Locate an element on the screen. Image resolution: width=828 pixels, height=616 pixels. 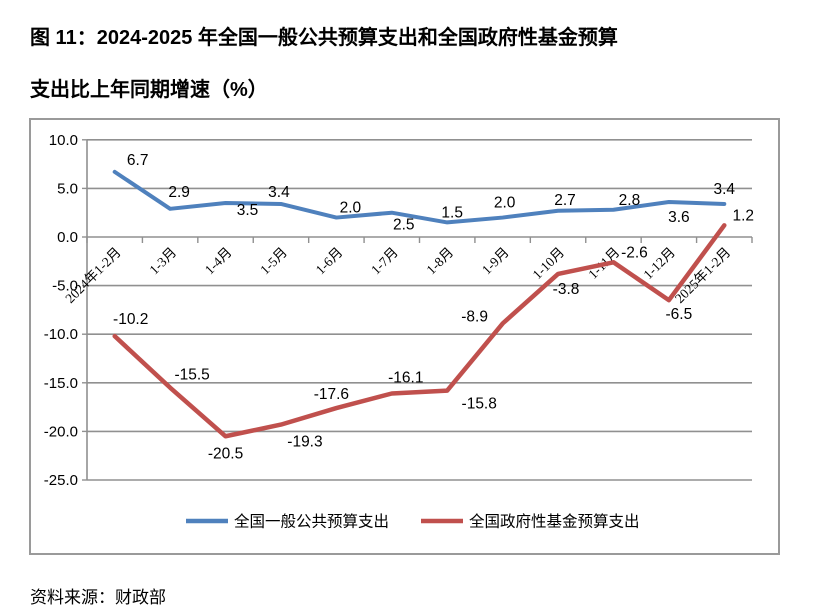
data-label: -10.2 is located at coordinates (130, 319).